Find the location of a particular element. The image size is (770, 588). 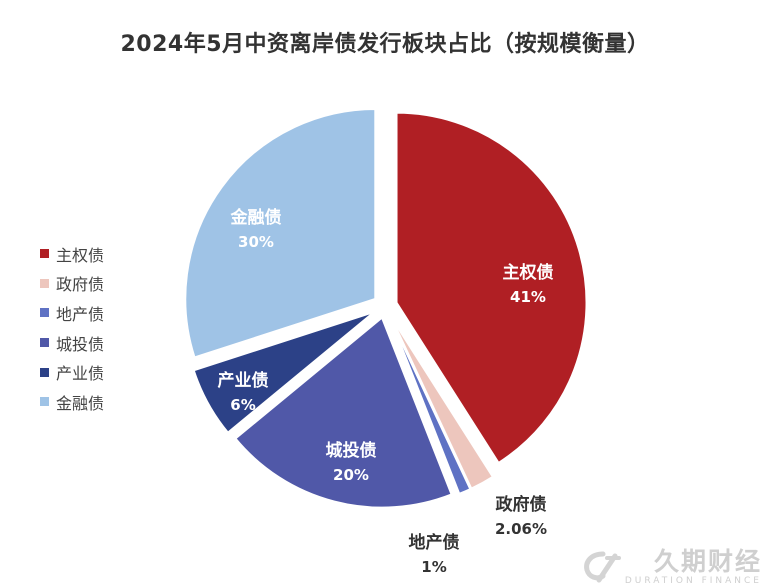

legend-label: 产业债 is located at coordinates (80, 374).